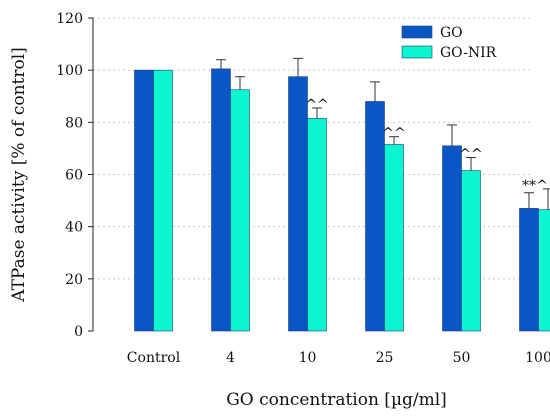 The height and width of the screenshot is (419, 550). What do you see at coordinates (154, 358) in the screenshot?
I see `x-tick-label-control: Control` at bounding box center [154, 358].